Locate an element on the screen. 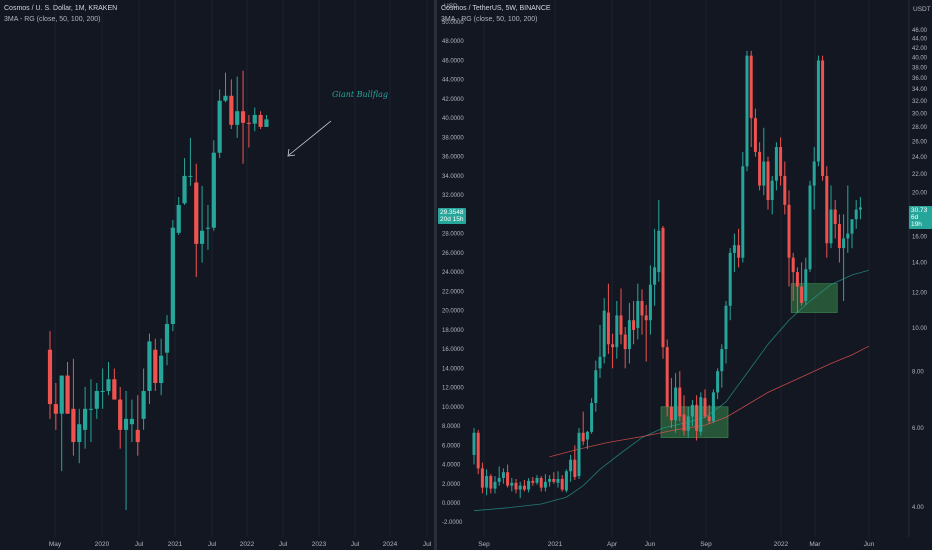 The width and height of the screenshot is (932, 550). right-x-tick-label: Mar is located at coordinates (815, 544).